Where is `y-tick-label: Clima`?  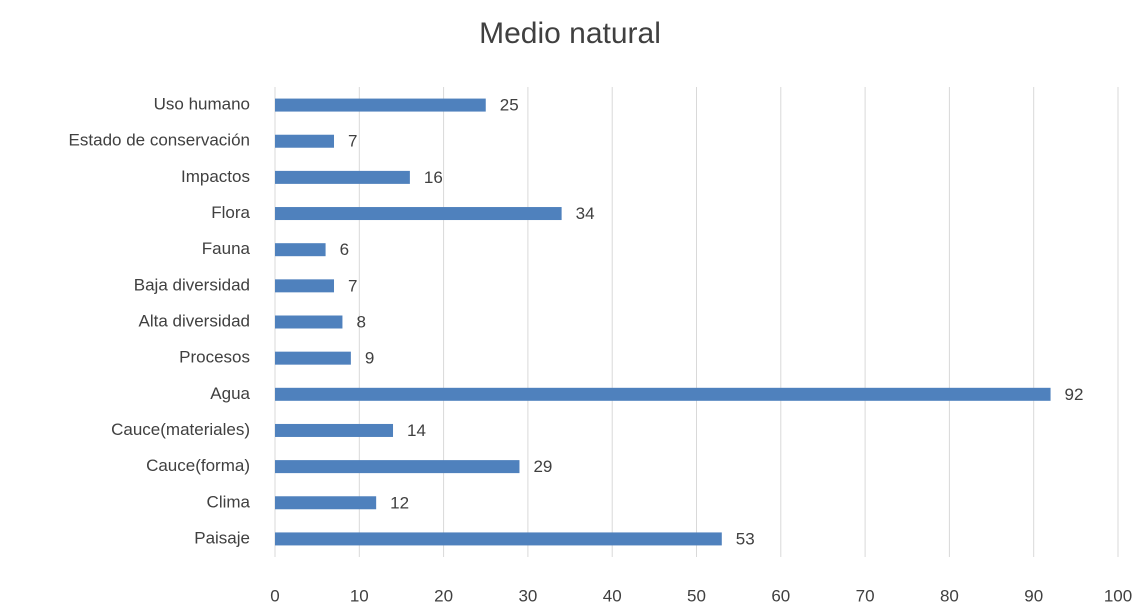
y-tick-label: Clima is located at coordinates (229, 501).